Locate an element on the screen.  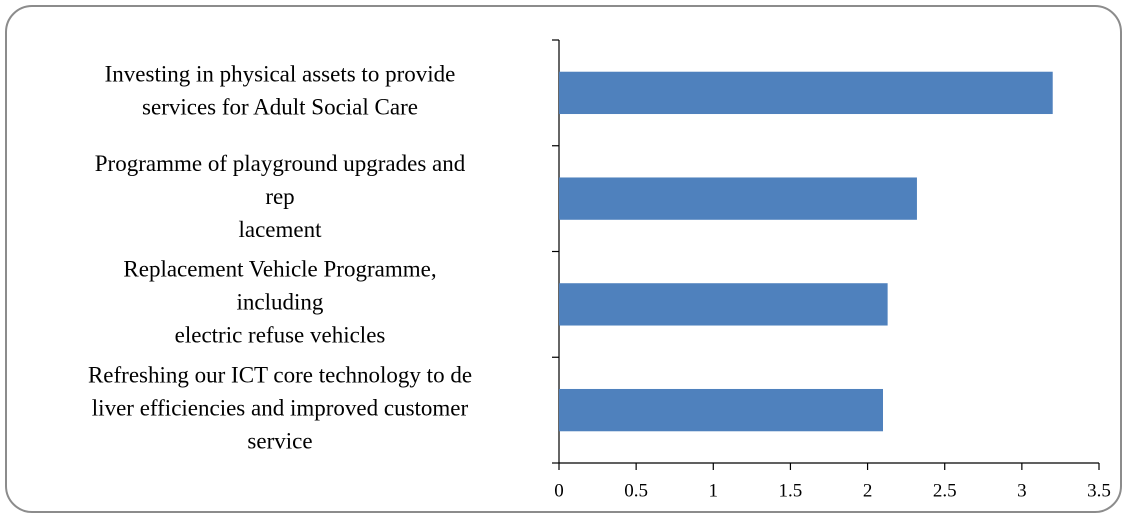
y-tick-label: lacement is located at coordinates (280, 229).